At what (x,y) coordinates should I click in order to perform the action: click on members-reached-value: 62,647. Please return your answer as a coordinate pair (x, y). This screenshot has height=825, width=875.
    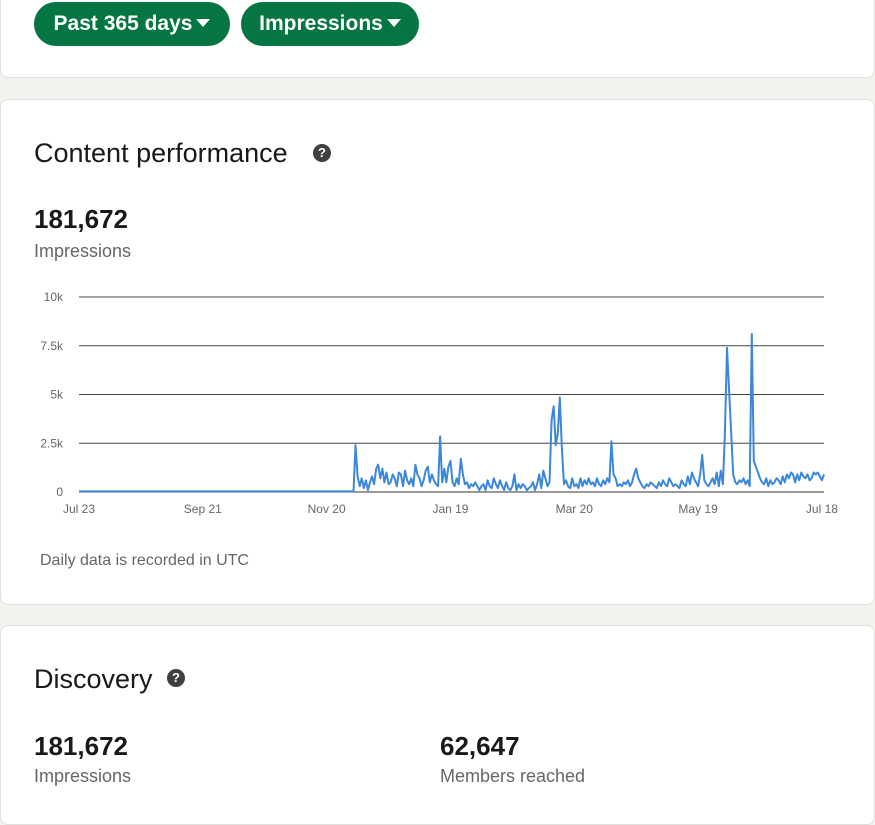
    Looking at the image, I should click on (480, 746).